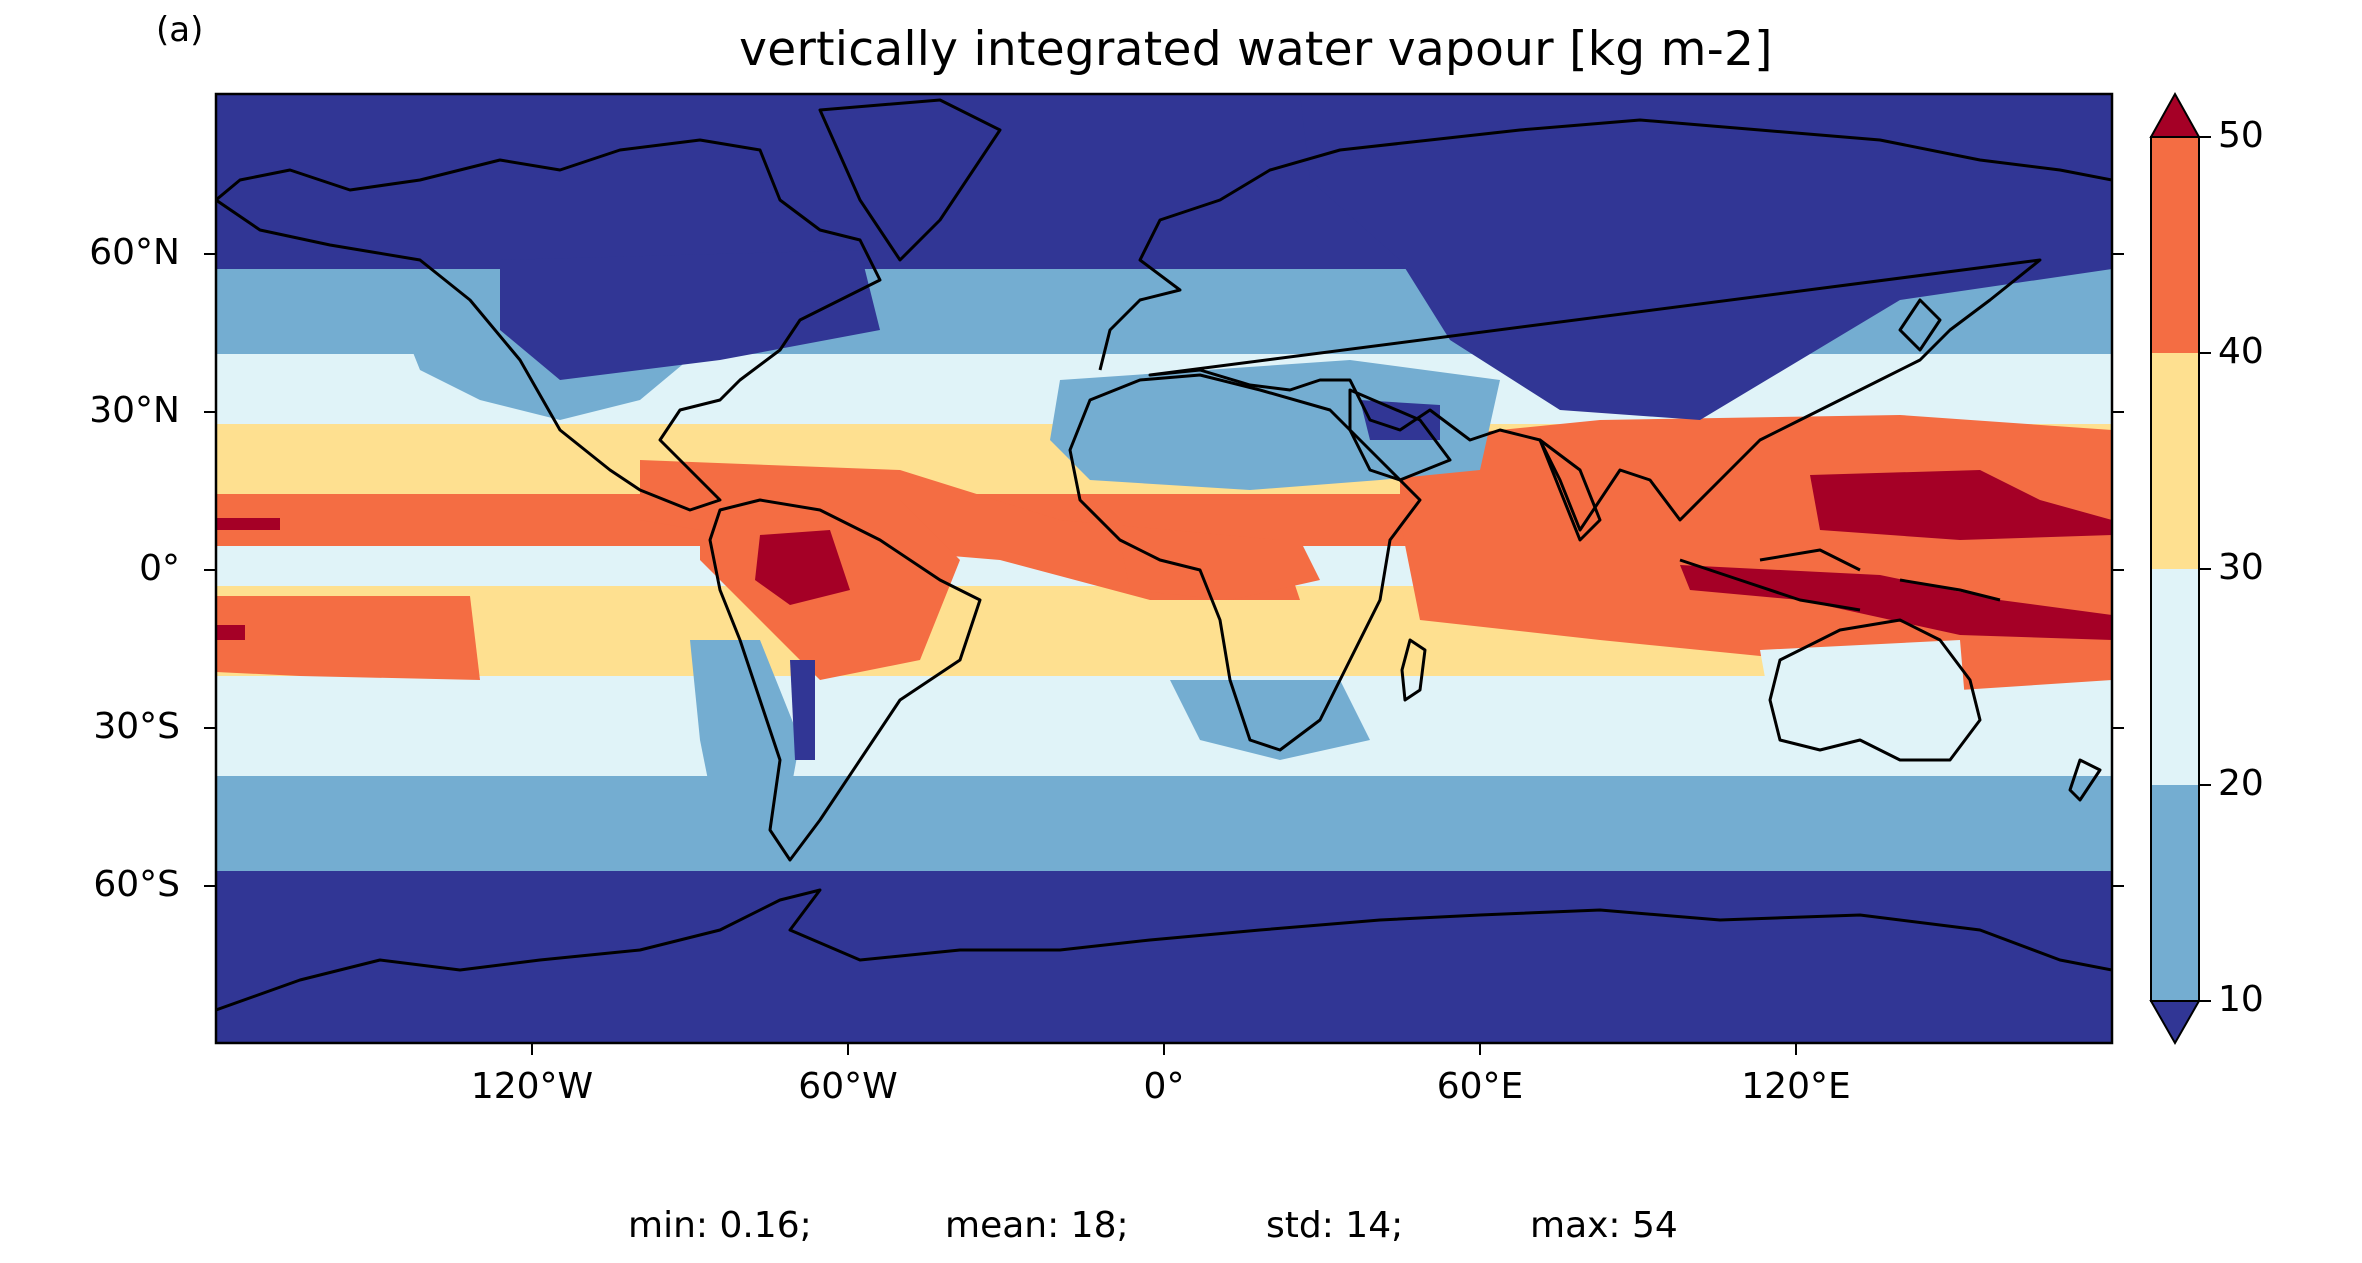  What do you see at coordinates (532, 1086) in the screenshot?
I see `xtick-label-120w: 120°W` at bounding box center [532, 1086].